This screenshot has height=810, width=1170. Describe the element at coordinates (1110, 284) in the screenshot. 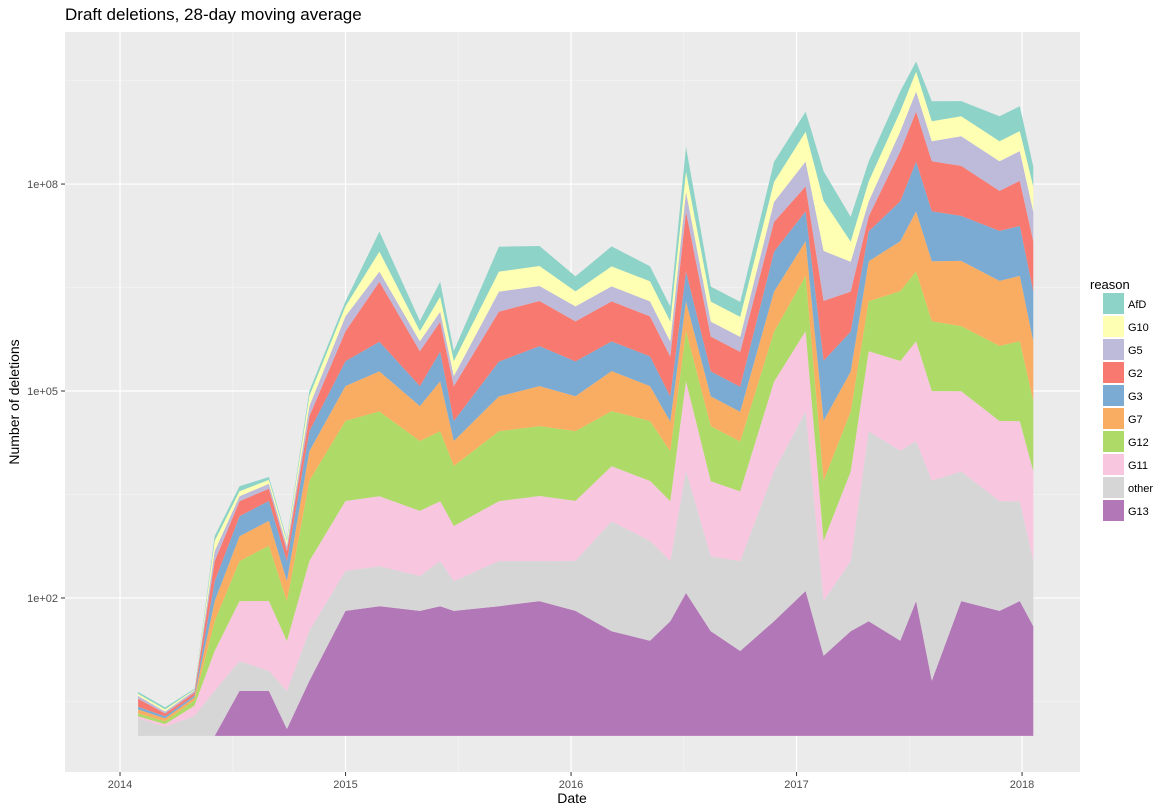

I see `legend-title: reason` at that location.